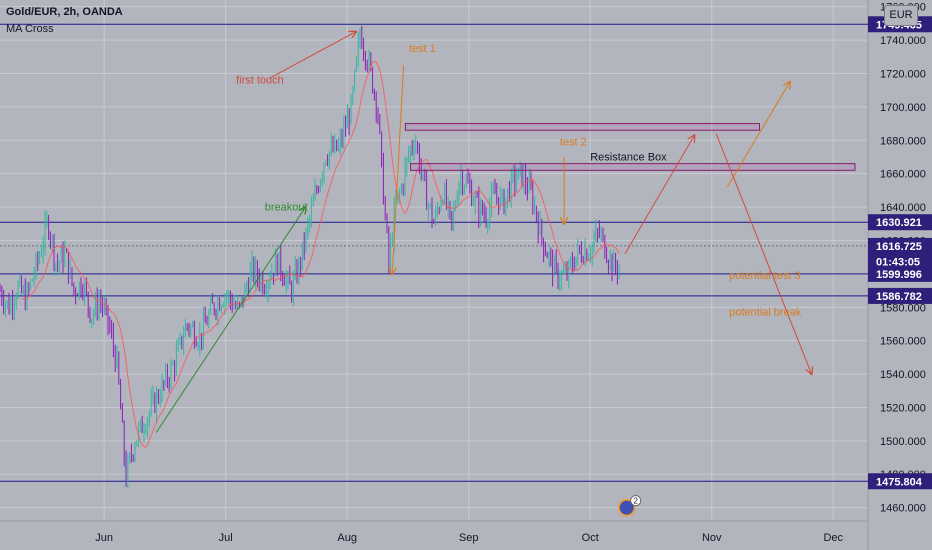  Describe the element at coordinates (765, 313) in the screenshot. I see `annotation-label: potential break` at that location.